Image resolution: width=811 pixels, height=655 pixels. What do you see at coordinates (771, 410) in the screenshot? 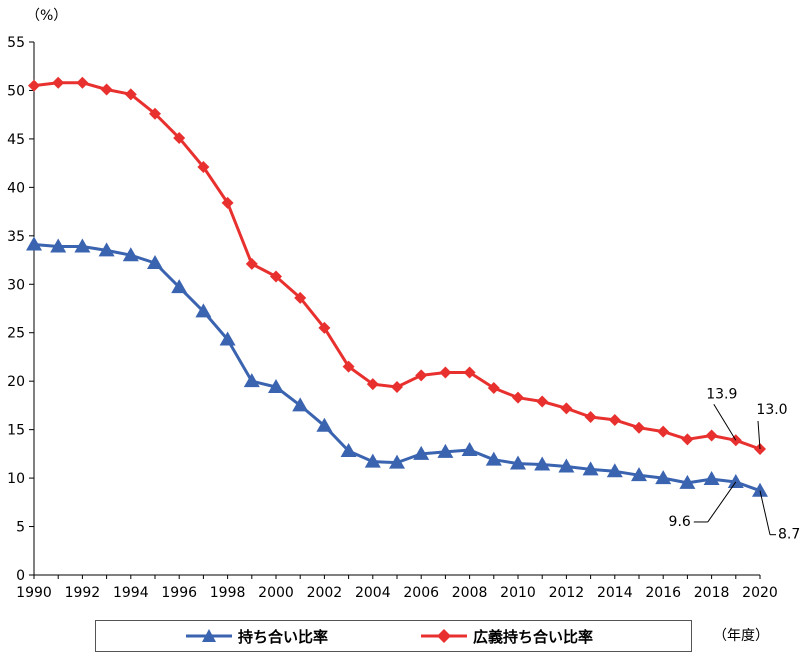
I see `annotation-label: 13.0` at bounding box center [771, 410].